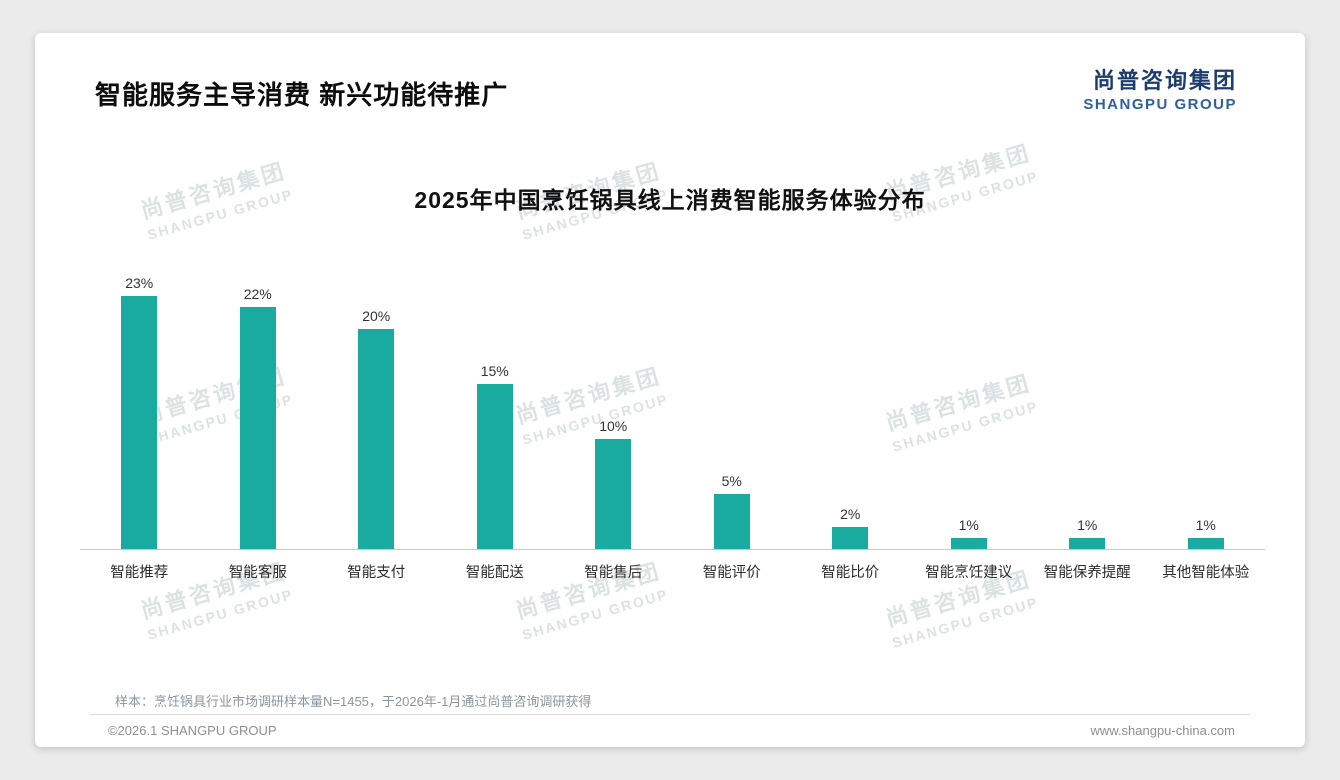  What do you see at coordinates (1162, 730) in the screenshot?
I see `website-text: www.shangpu-china.com` at bounding box center [1162, 730].